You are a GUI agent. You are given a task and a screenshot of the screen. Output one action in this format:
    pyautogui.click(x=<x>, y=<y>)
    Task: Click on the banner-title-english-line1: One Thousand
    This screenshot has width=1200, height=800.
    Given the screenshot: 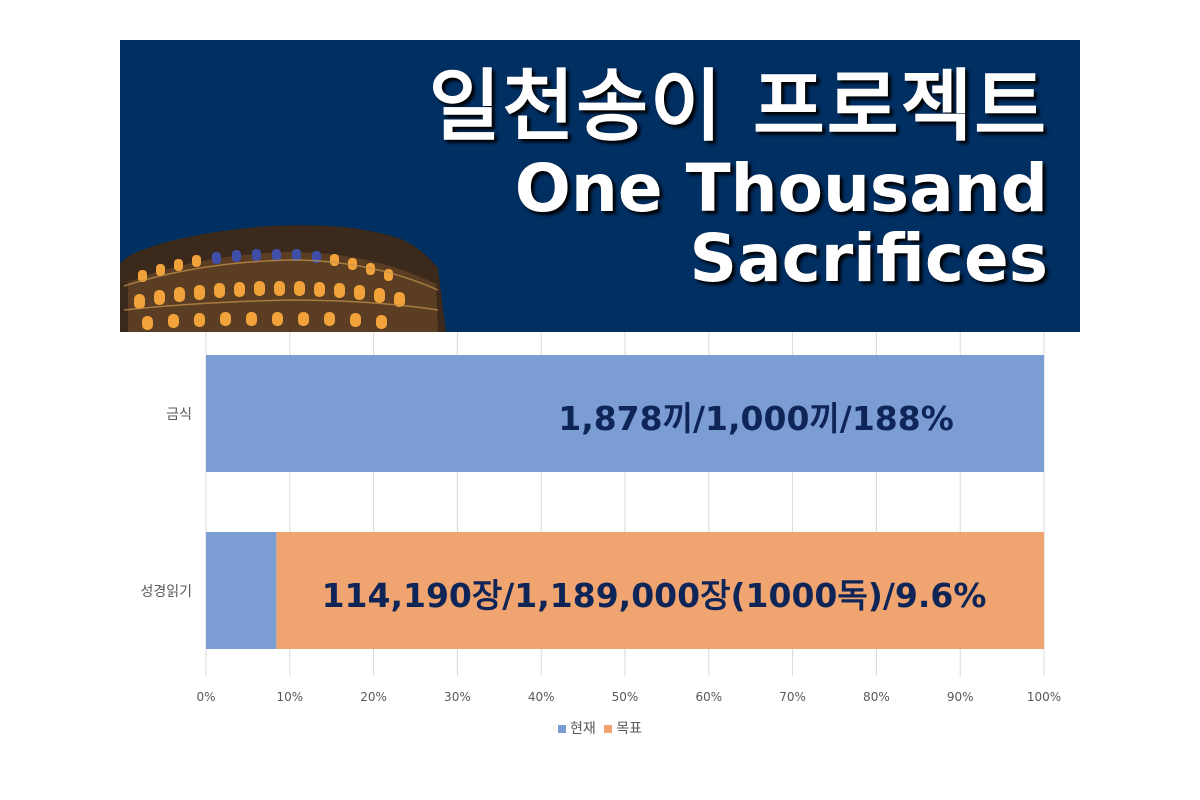 What is the action you would take?
    pyautogui.click(x=781, y=188)
    